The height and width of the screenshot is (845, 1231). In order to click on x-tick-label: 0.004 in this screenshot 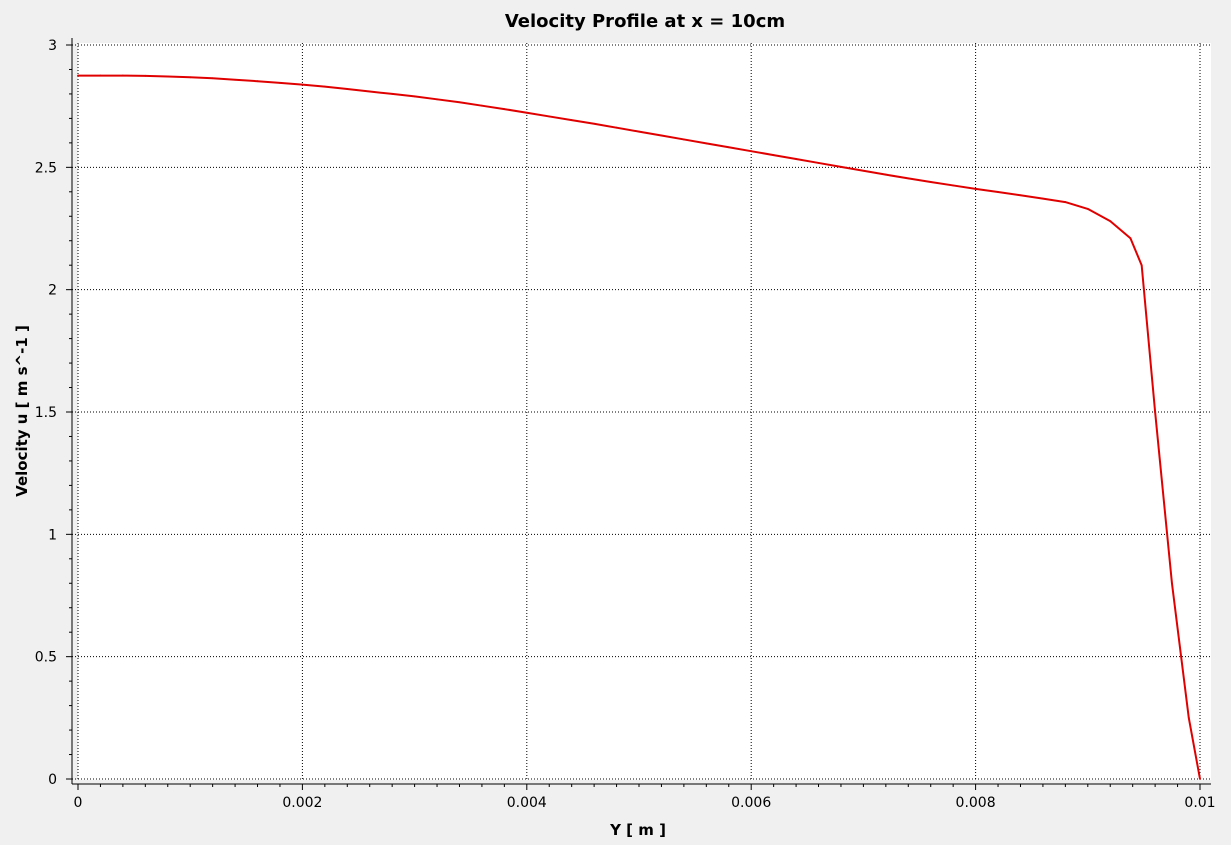, I will do `click(527, 803)`.